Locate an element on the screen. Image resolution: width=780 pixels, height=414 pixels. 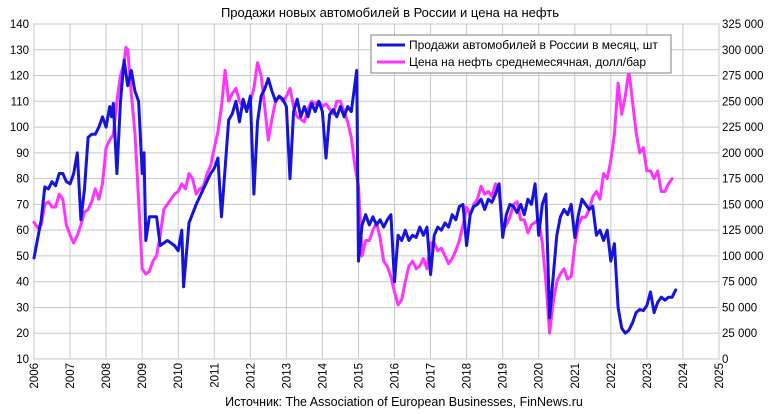
x-tick-label: 2020 is located at coordinates (540, 376).